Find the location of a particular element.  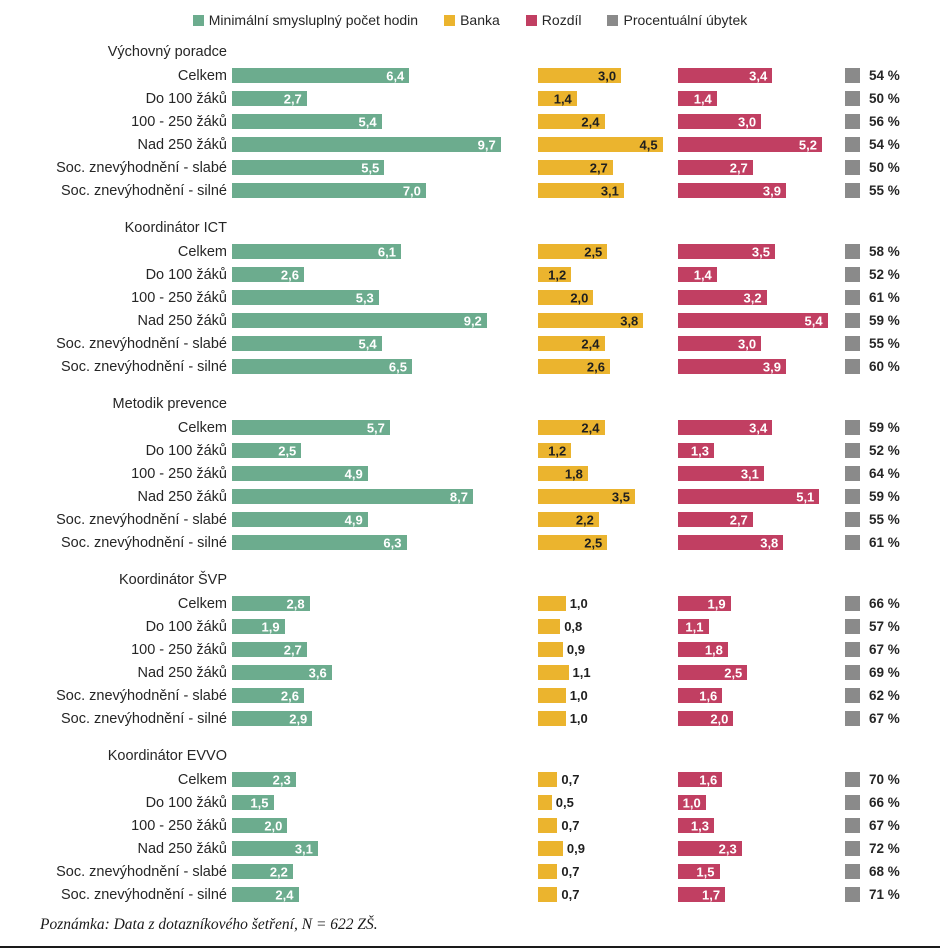

chart-row: Soc. znevýhodnění - slabé 4,9 2,2 2,7 55 % is located at coordinates (470, 519).